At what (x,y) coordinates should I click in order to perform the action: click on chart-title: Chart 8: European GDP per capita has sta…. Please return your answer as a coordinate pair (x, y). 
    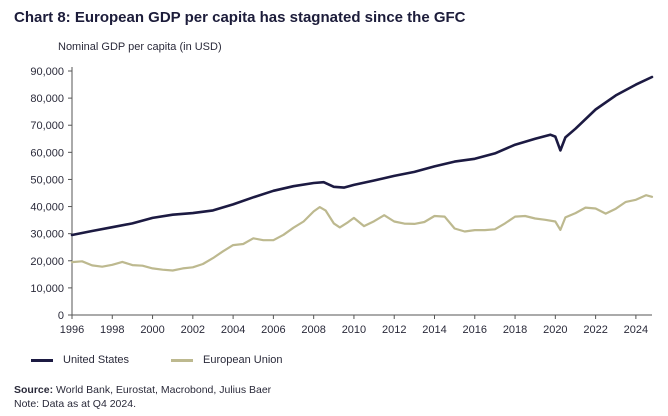
    Looking at the image, I should click on (240, 17).